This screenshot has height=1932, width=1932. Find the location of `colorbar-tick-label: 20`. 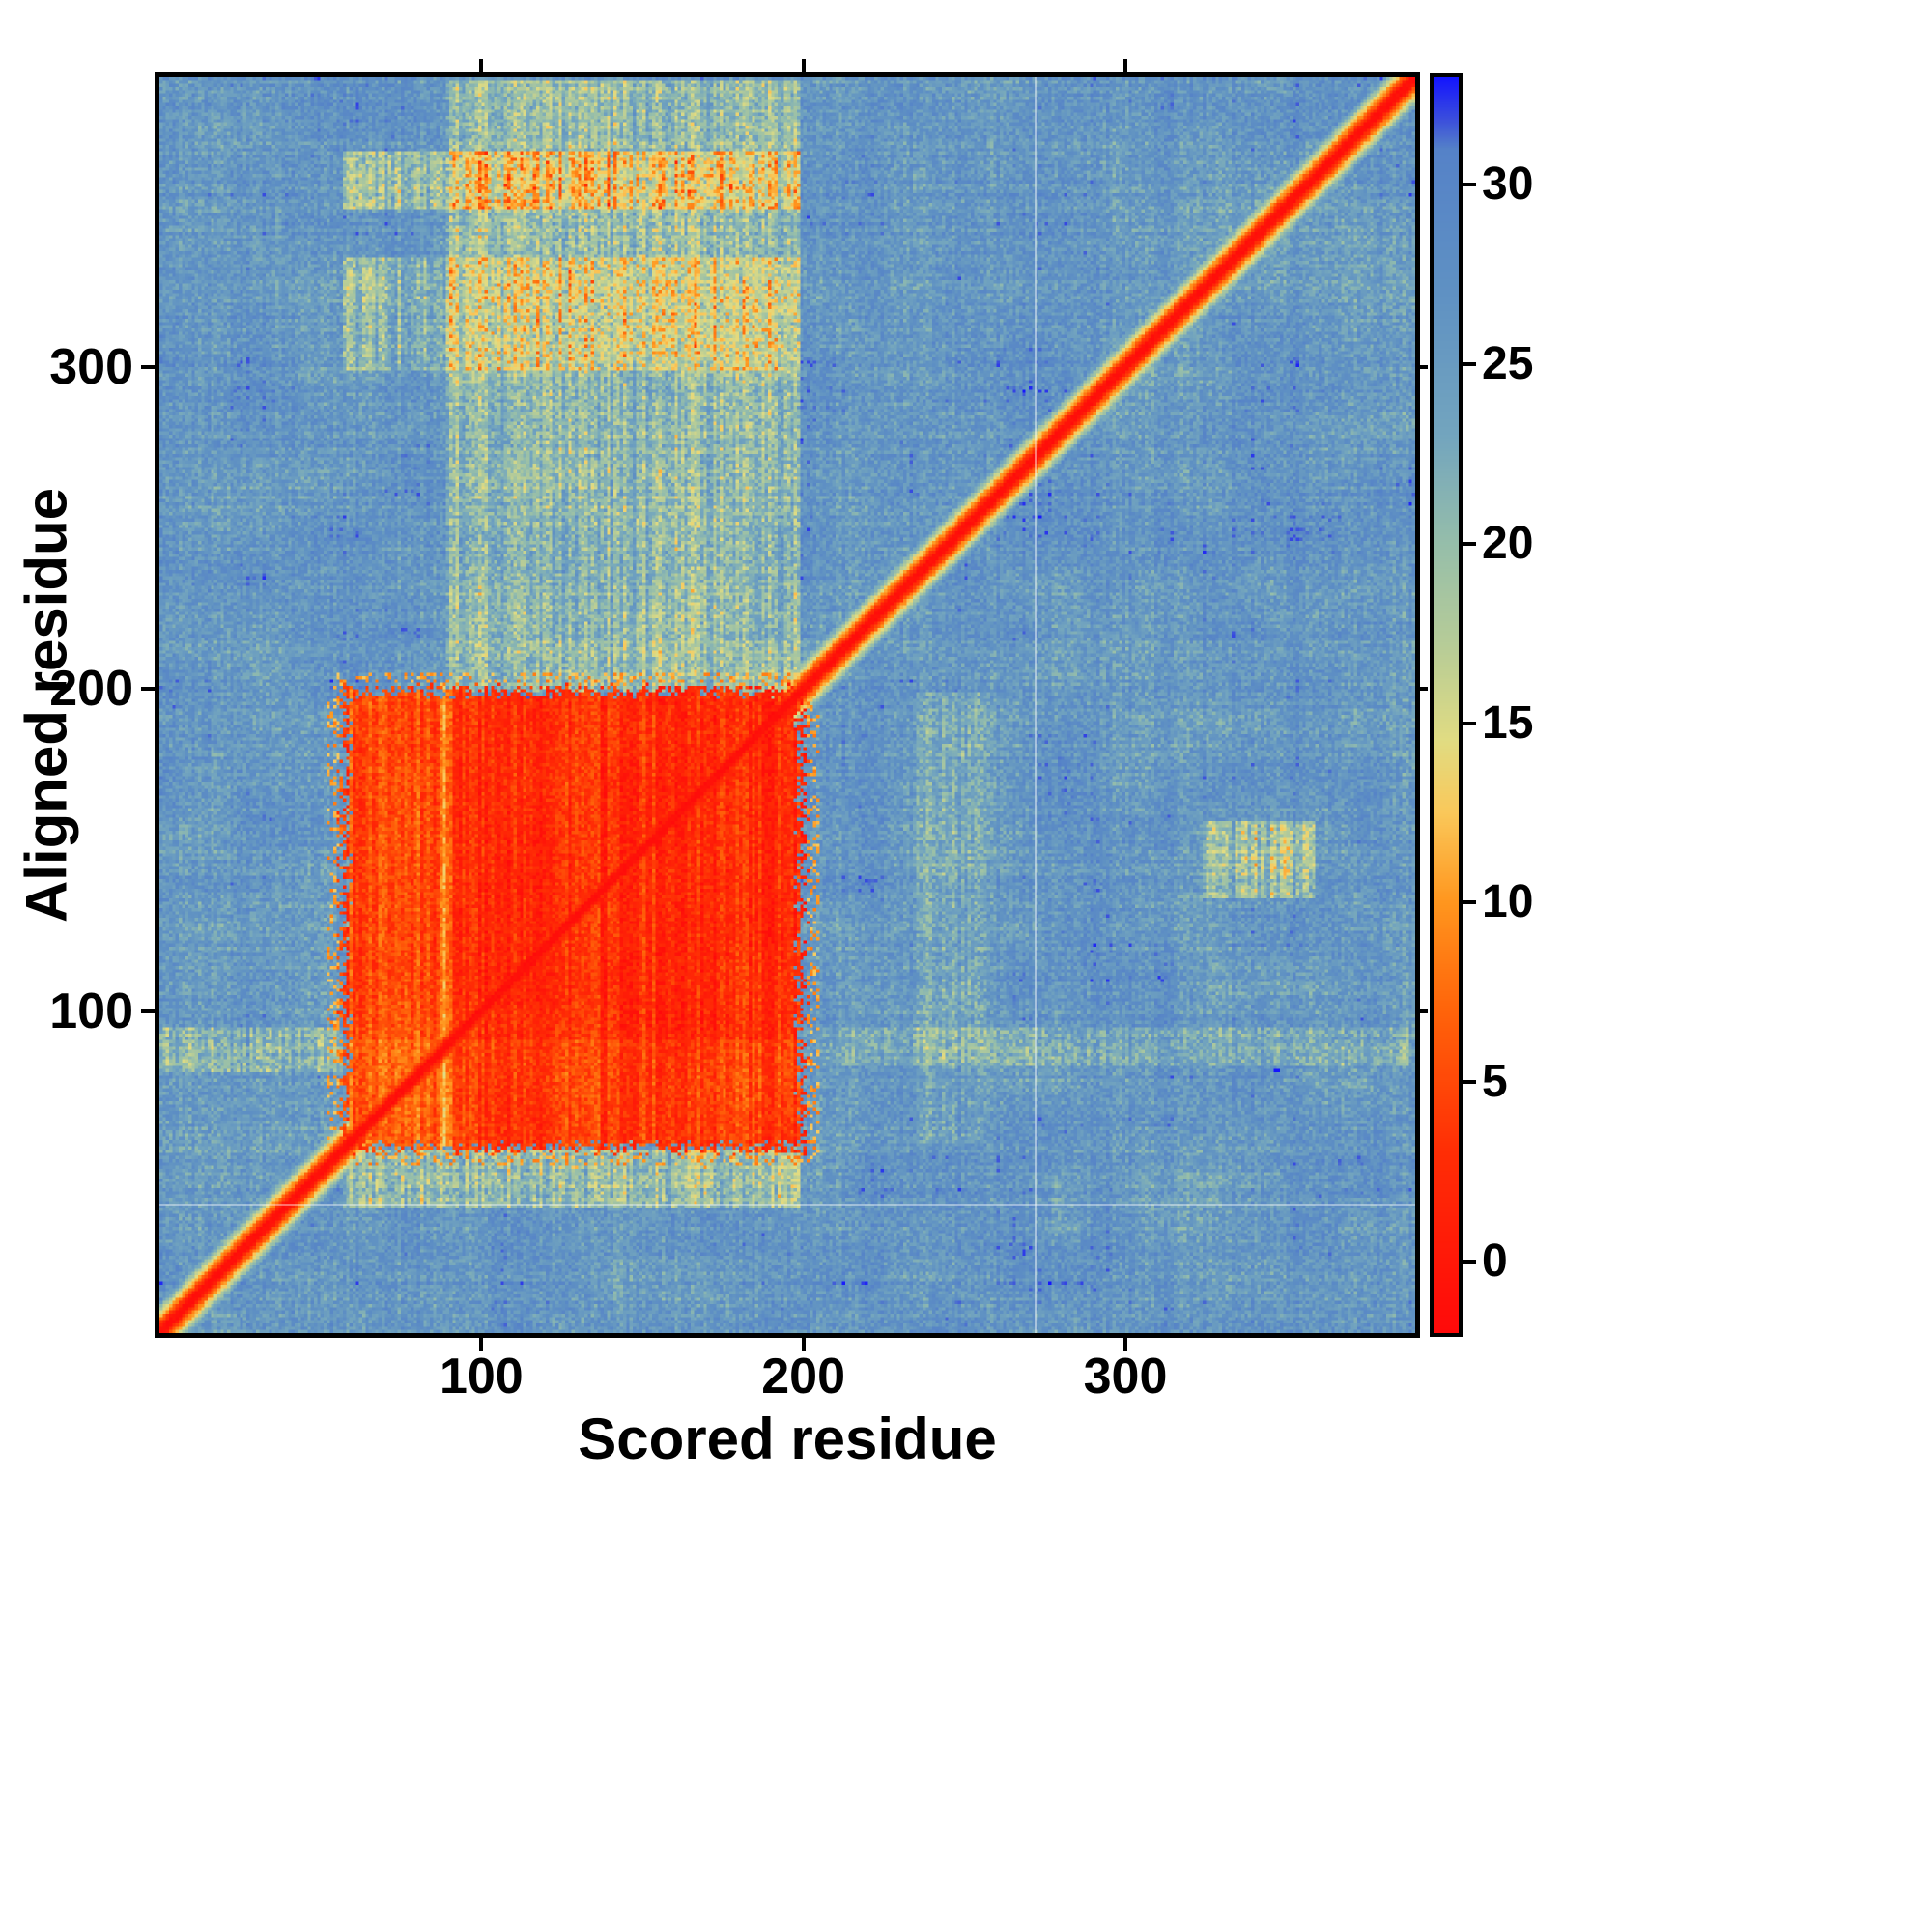

colorbar-tick-label: 20 is located at coordinates (1508, 543).